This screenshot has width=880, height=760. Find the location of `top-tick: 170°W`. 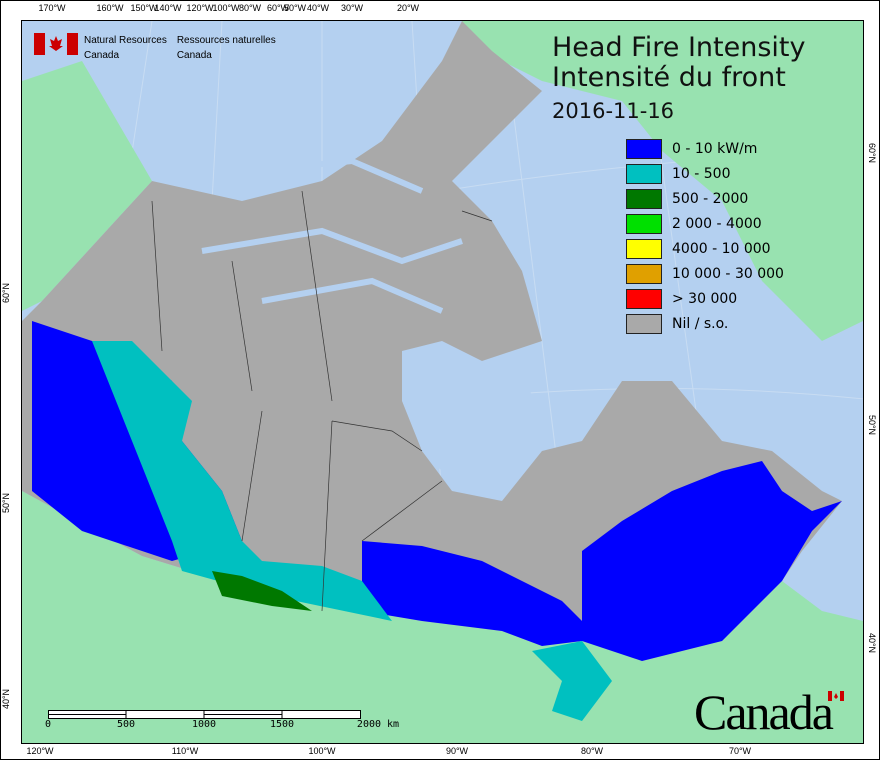

top-tick: 170°W is located at coordinates (52, 8).